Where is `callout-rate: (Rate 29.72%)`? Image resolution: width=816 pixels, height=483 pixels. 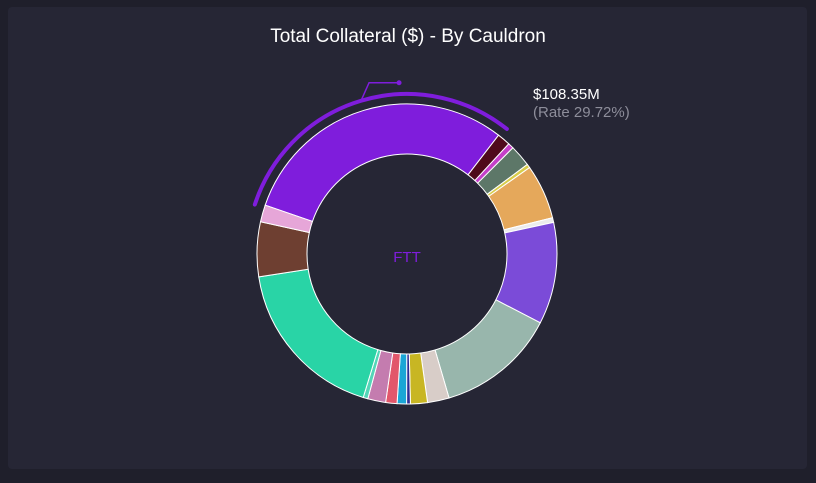 callout-rate: (Rate 29.72%) is located at coordinates (581, 112).